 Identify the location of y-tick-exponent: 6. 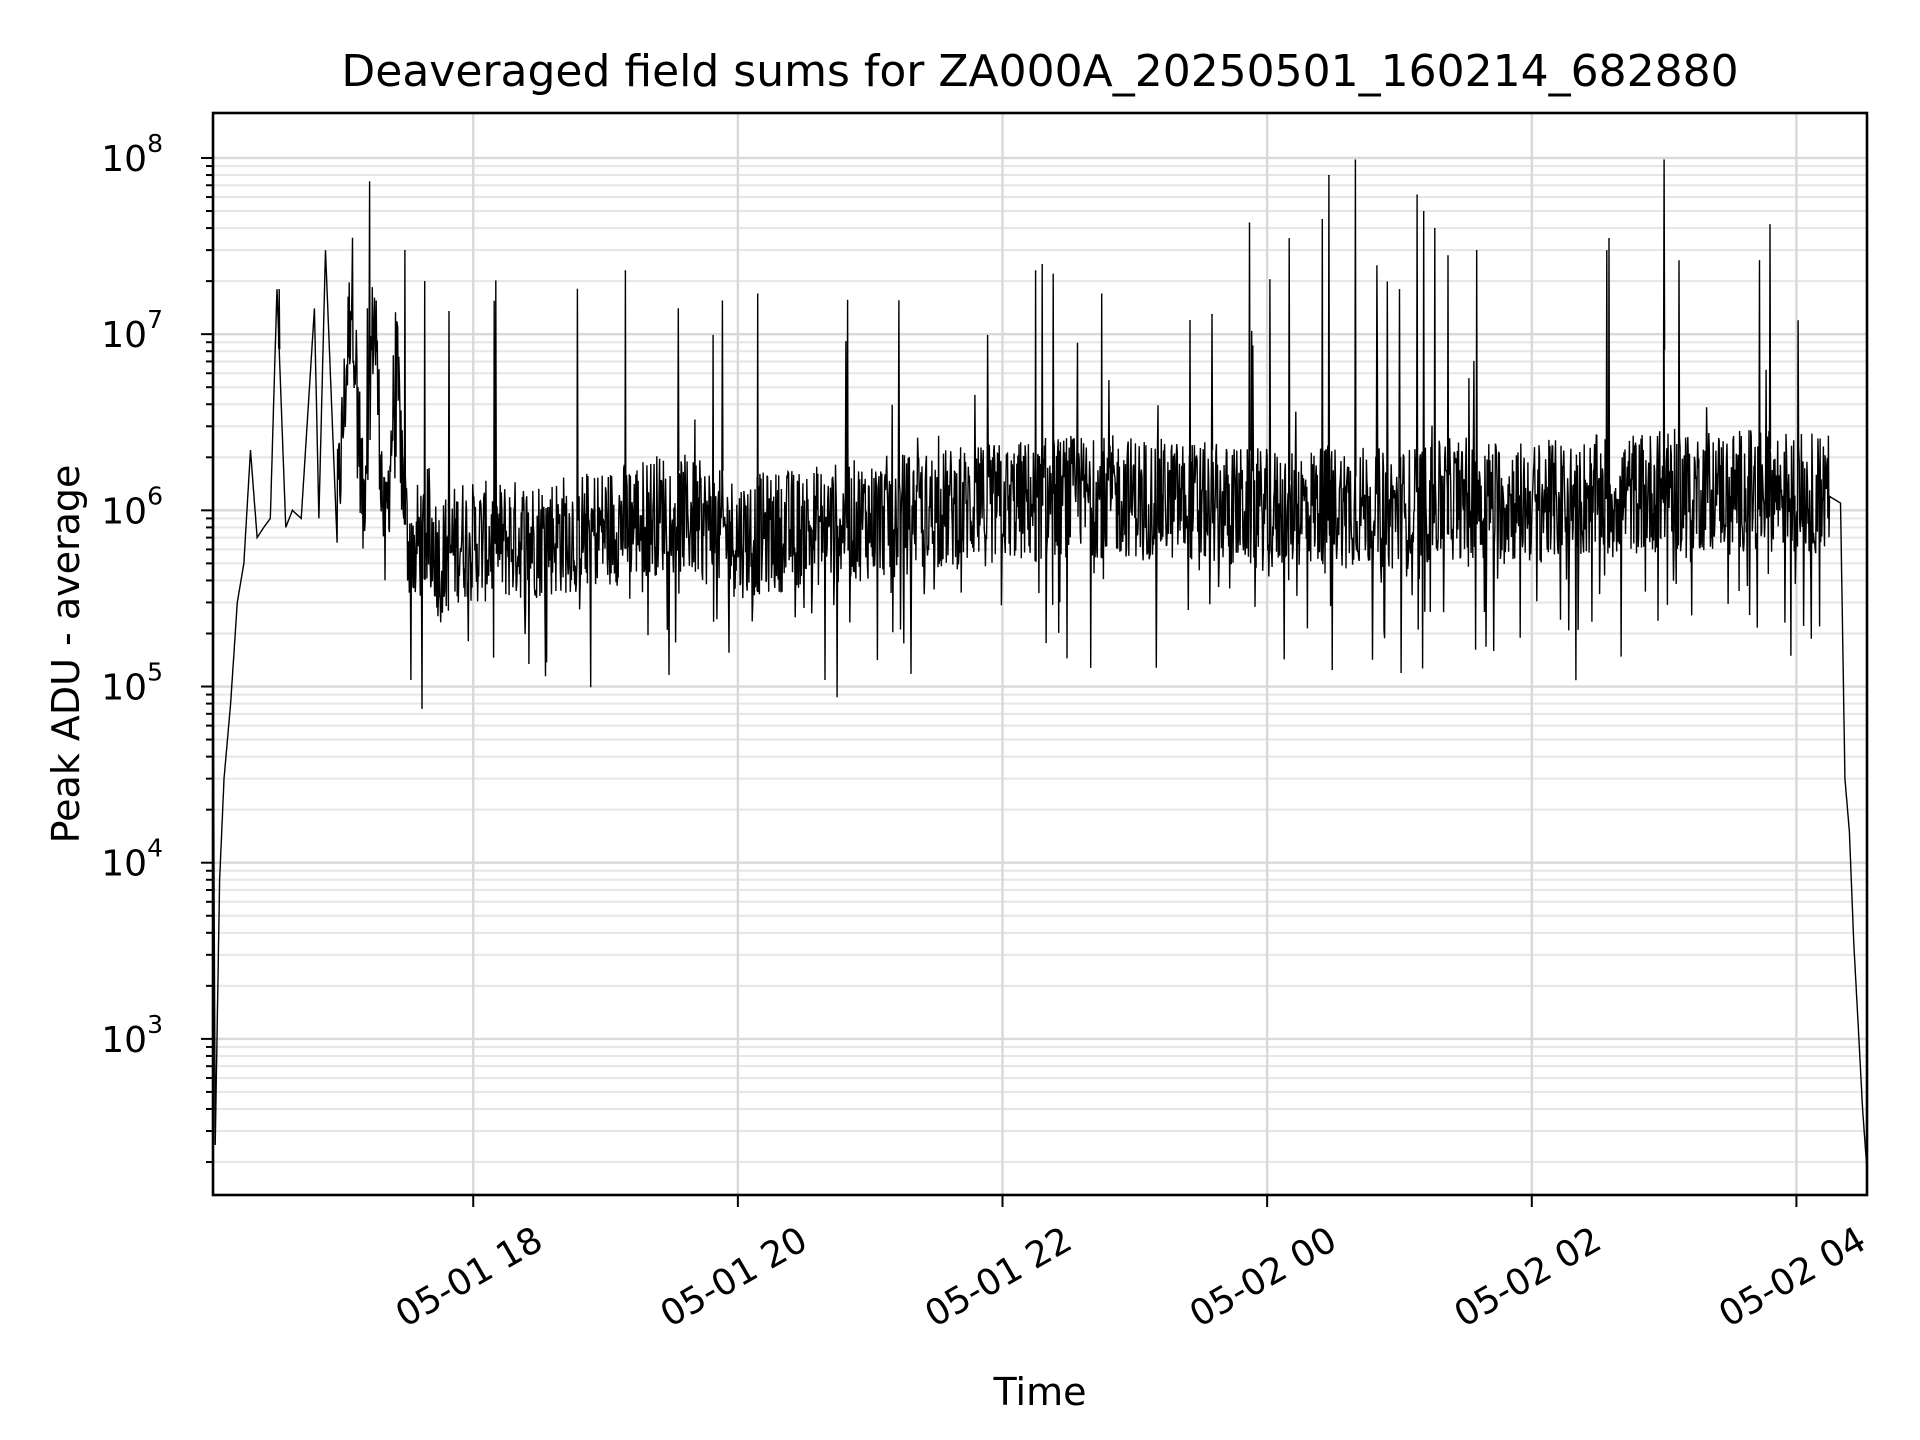
(155, 495).